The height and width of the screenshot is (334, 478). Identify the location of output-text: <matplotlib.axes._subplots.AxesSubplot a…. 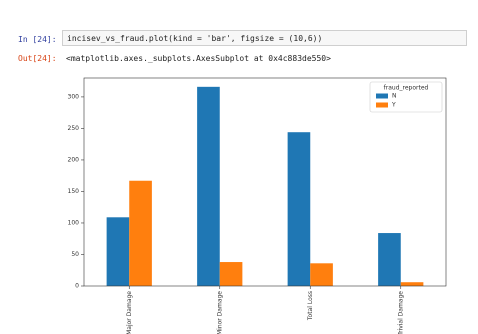
(198, 58).